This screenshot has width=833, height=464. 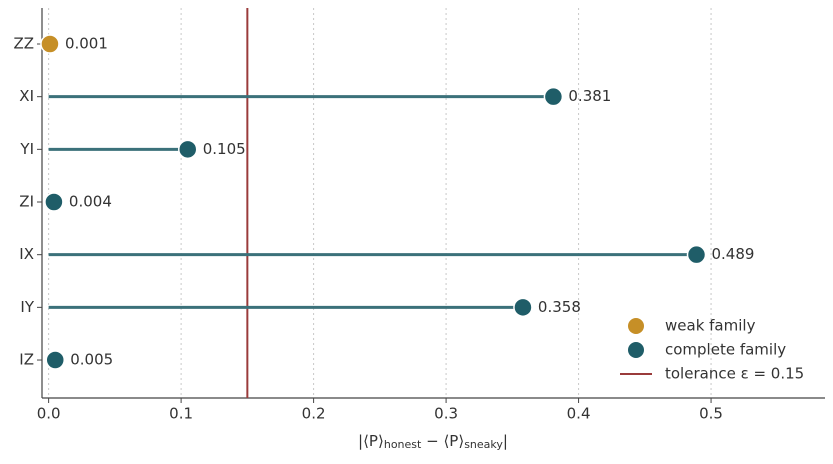 What do you see at coordinates (446, 414) in the screenshot?
I see `x-tick-label: 0.3` at bounding box center [446, 414].